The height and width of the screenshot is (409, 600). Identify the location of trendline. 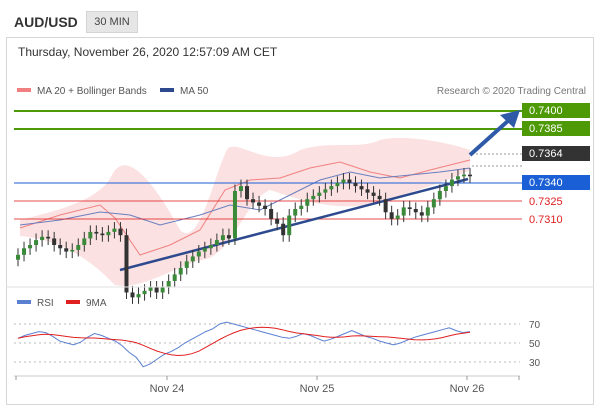
(294, 224).